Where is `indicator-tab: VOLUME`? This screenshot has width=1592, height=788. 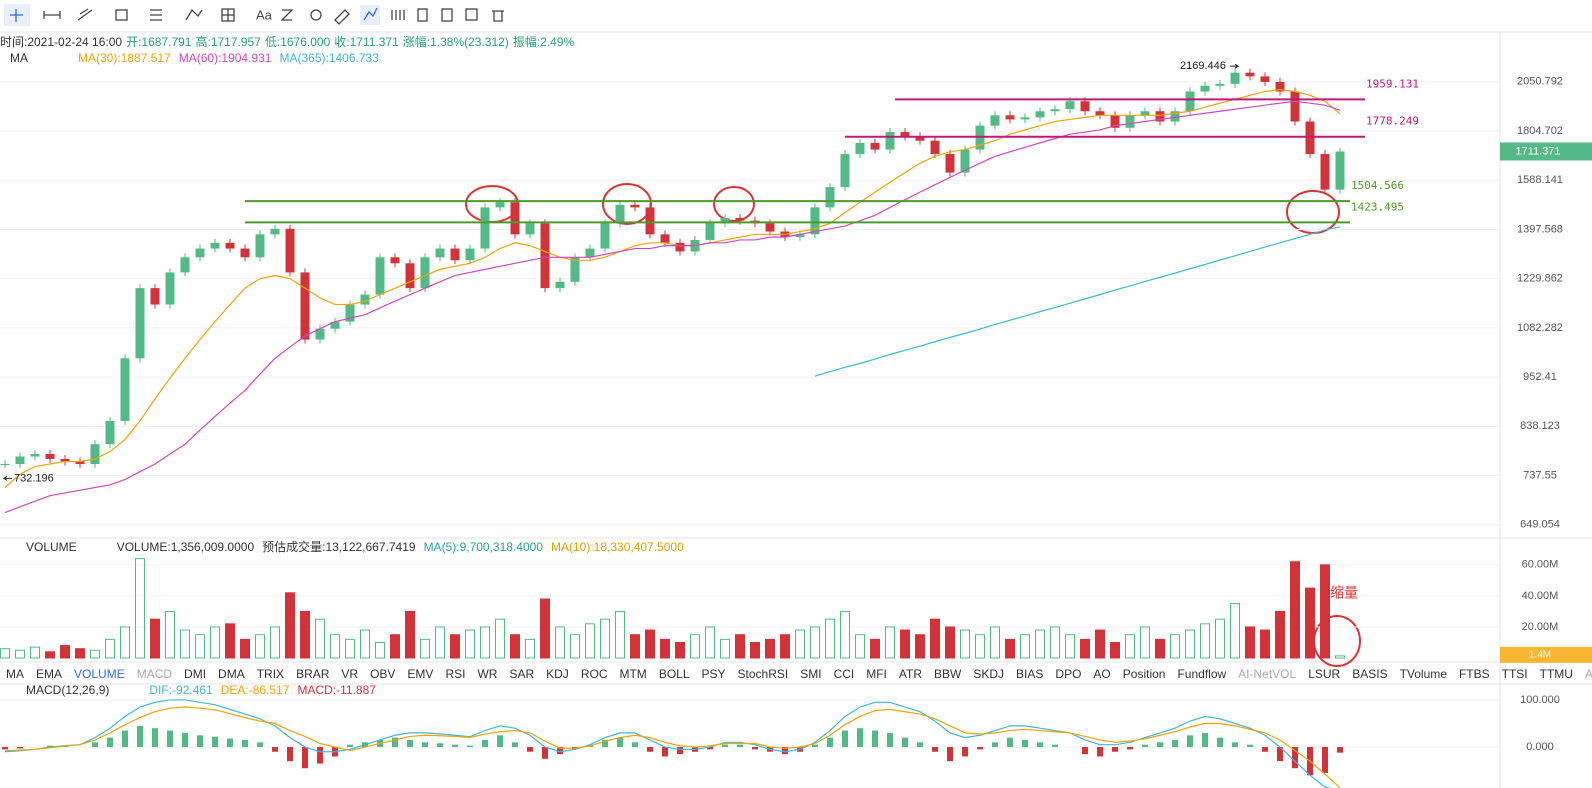 indicator-tab: VOLUME is located at coordinates (99, 674).